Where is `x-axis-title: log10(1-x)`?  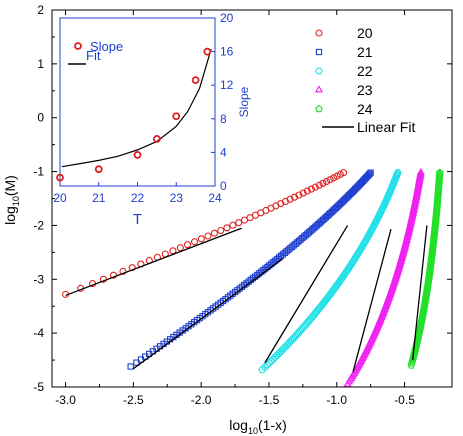 x-axis-title: log10(1-x) is located at coordinates (257, 426).